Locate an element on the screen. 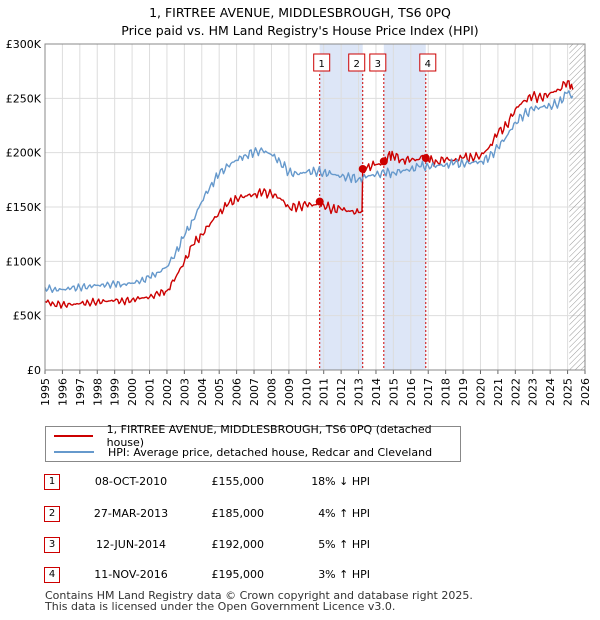 The height and width of the screenshot is (620, 600). sale-number-badge: 4 is located at coordinates (52, 575).